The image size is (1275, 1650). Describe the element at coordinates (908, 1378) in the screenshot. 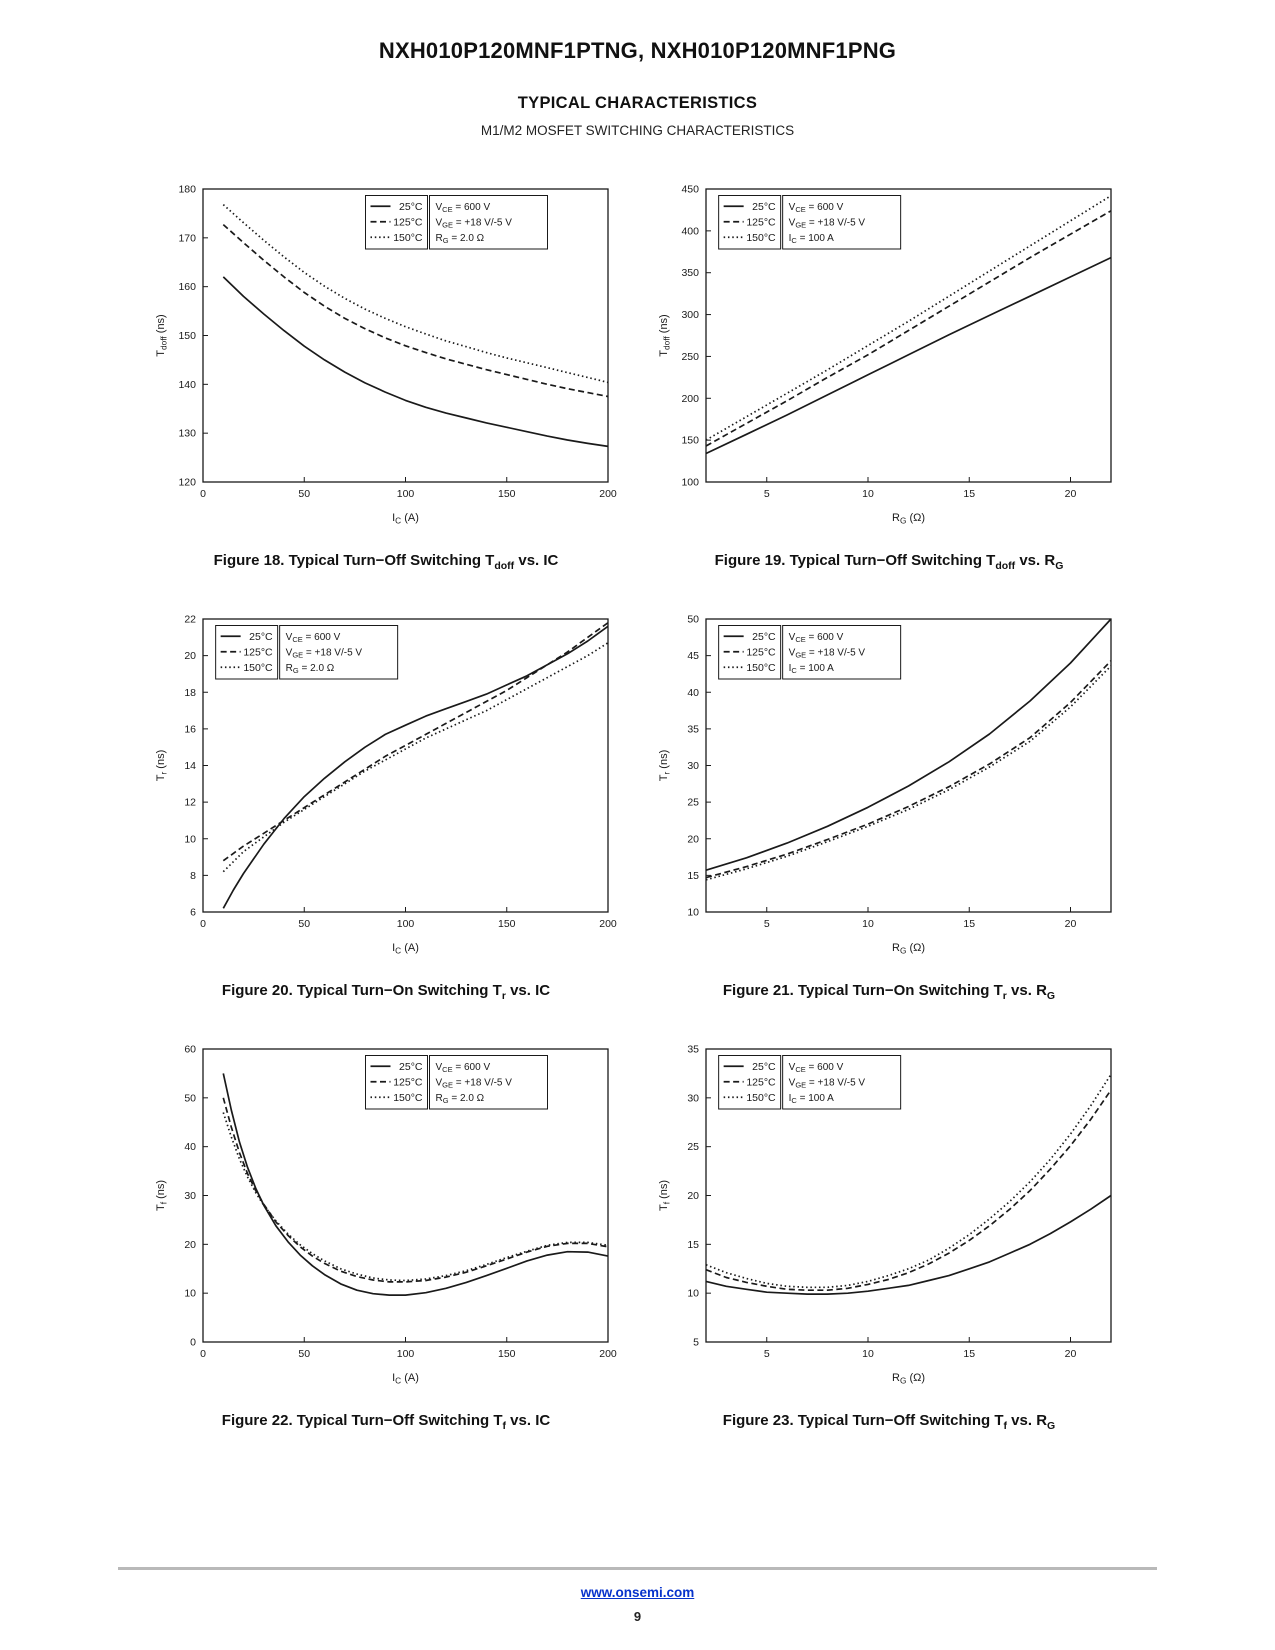

I see `svg-text: RG (Ω)` at that location.